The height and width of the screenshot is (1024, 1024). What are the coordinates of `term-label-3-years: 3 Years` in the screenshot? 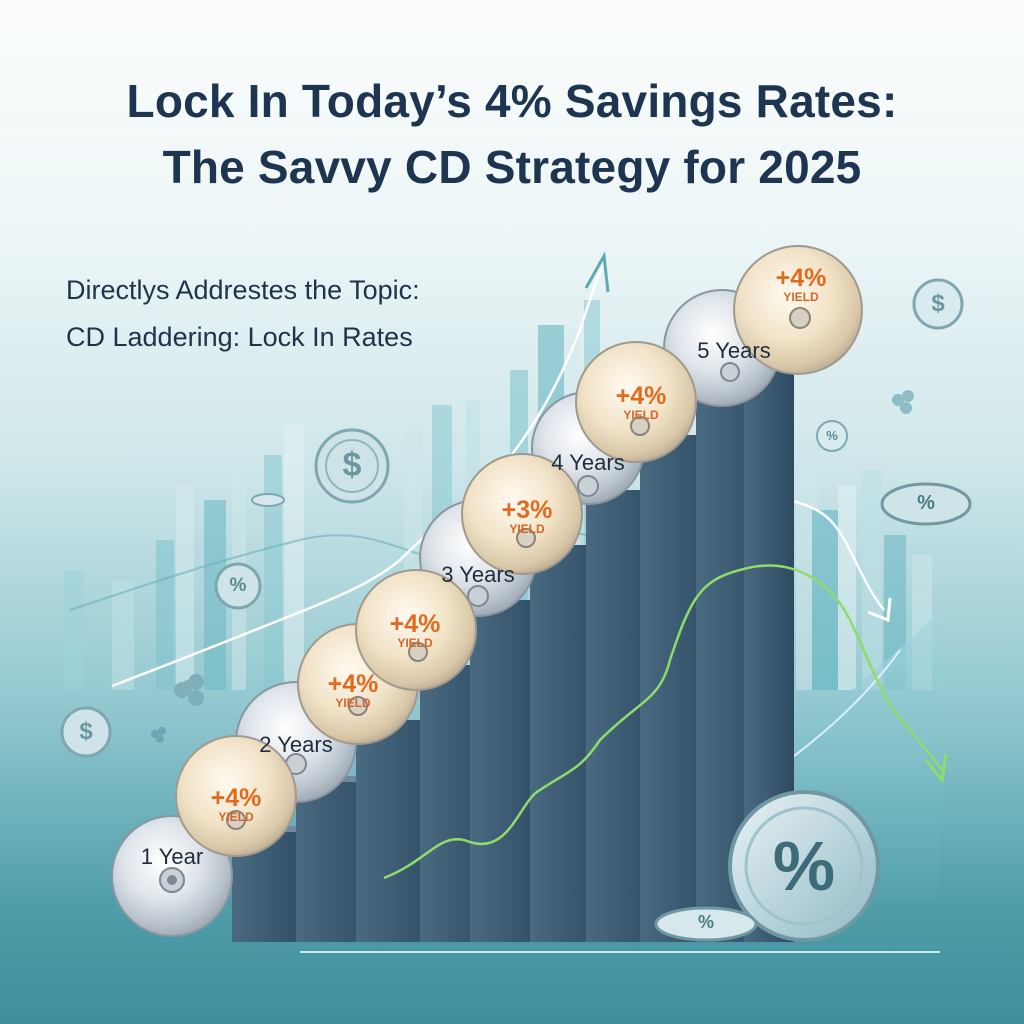 It's located at (478, 574).